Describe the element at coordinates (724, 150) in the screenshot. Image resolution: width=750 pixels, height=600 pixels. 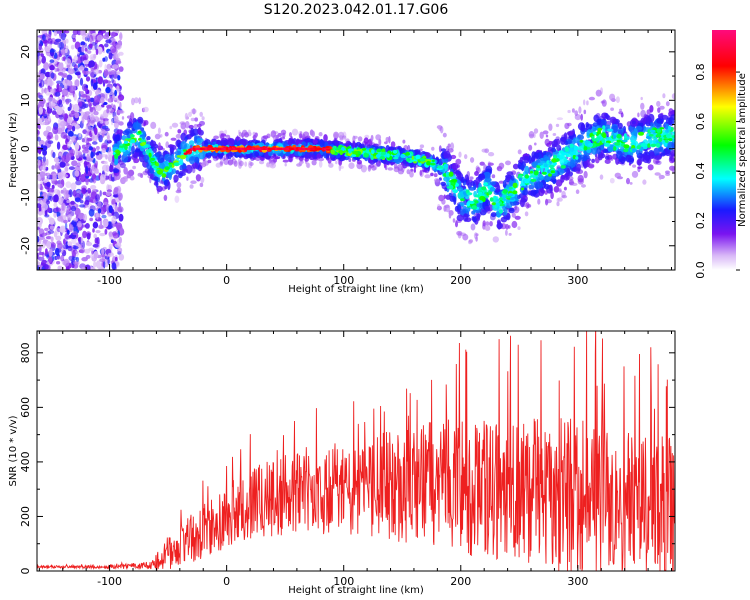
I see `colorbar-gradient` at that location.